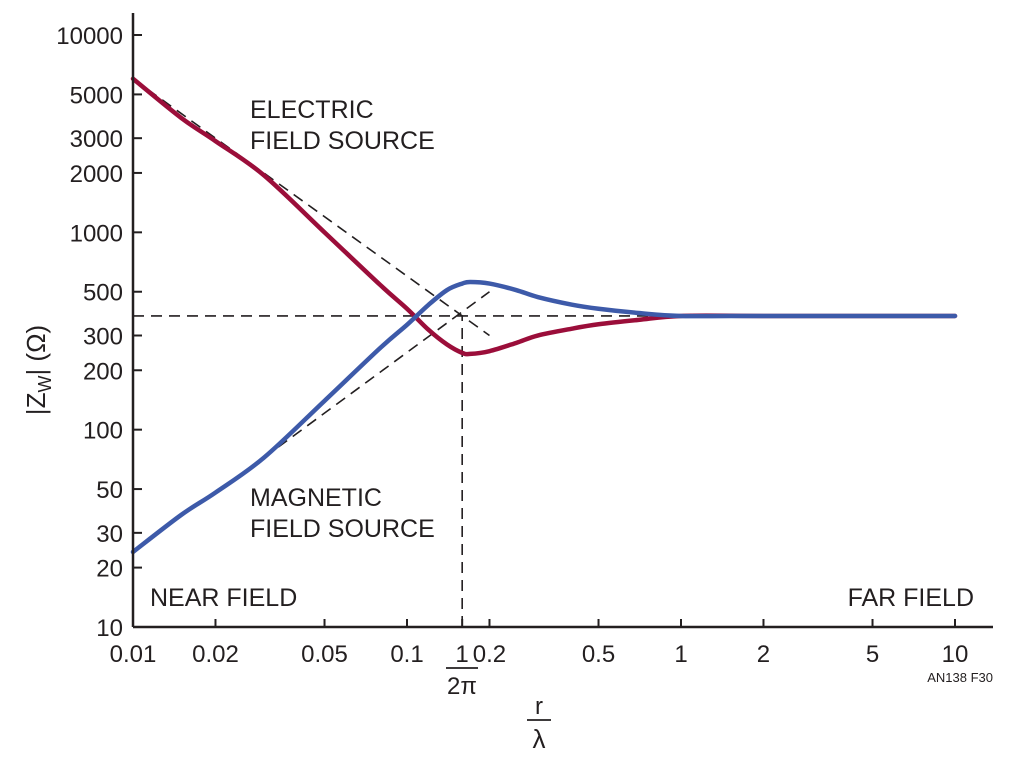 This screenshot has width=1028, height=760. Describe the element at coordinates (763, 654) in the screenshot. I see `x-tick-label: 2` at that location.